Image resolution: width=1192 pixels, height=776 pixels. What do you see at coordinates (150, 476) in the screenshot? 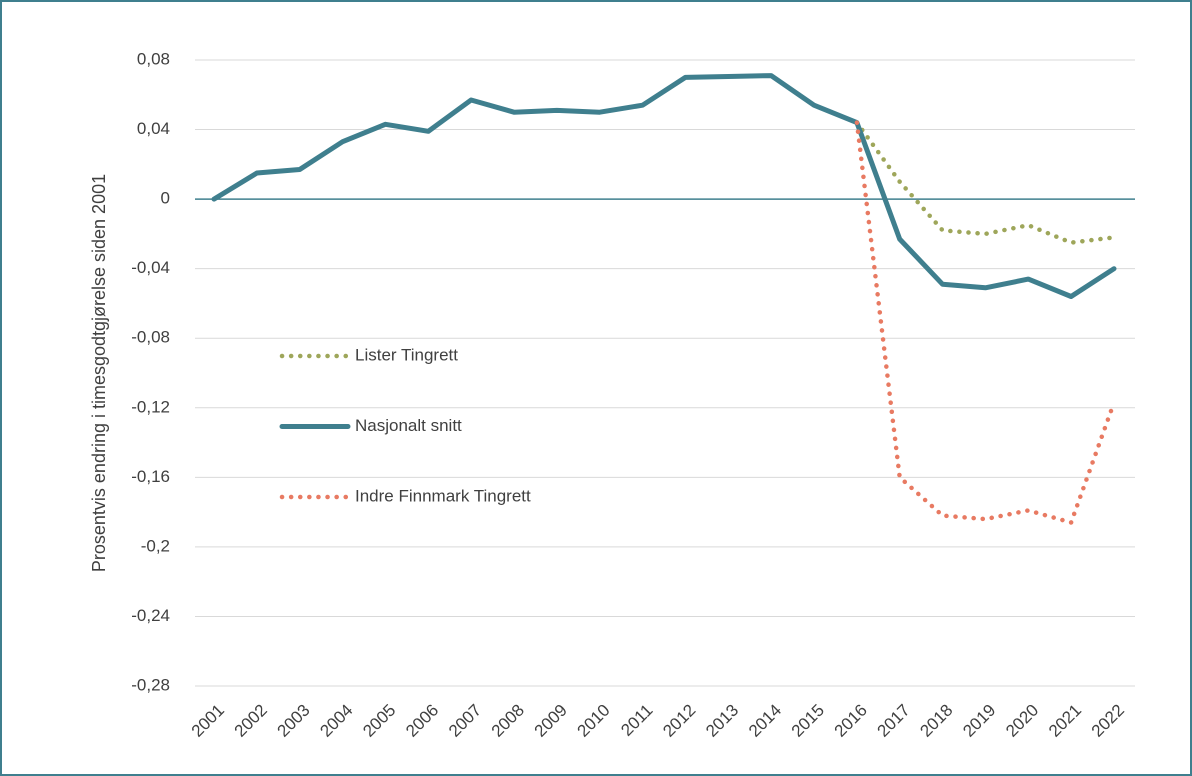
I see `y-tick-label: -0,16` at bounding box center [150, 476].